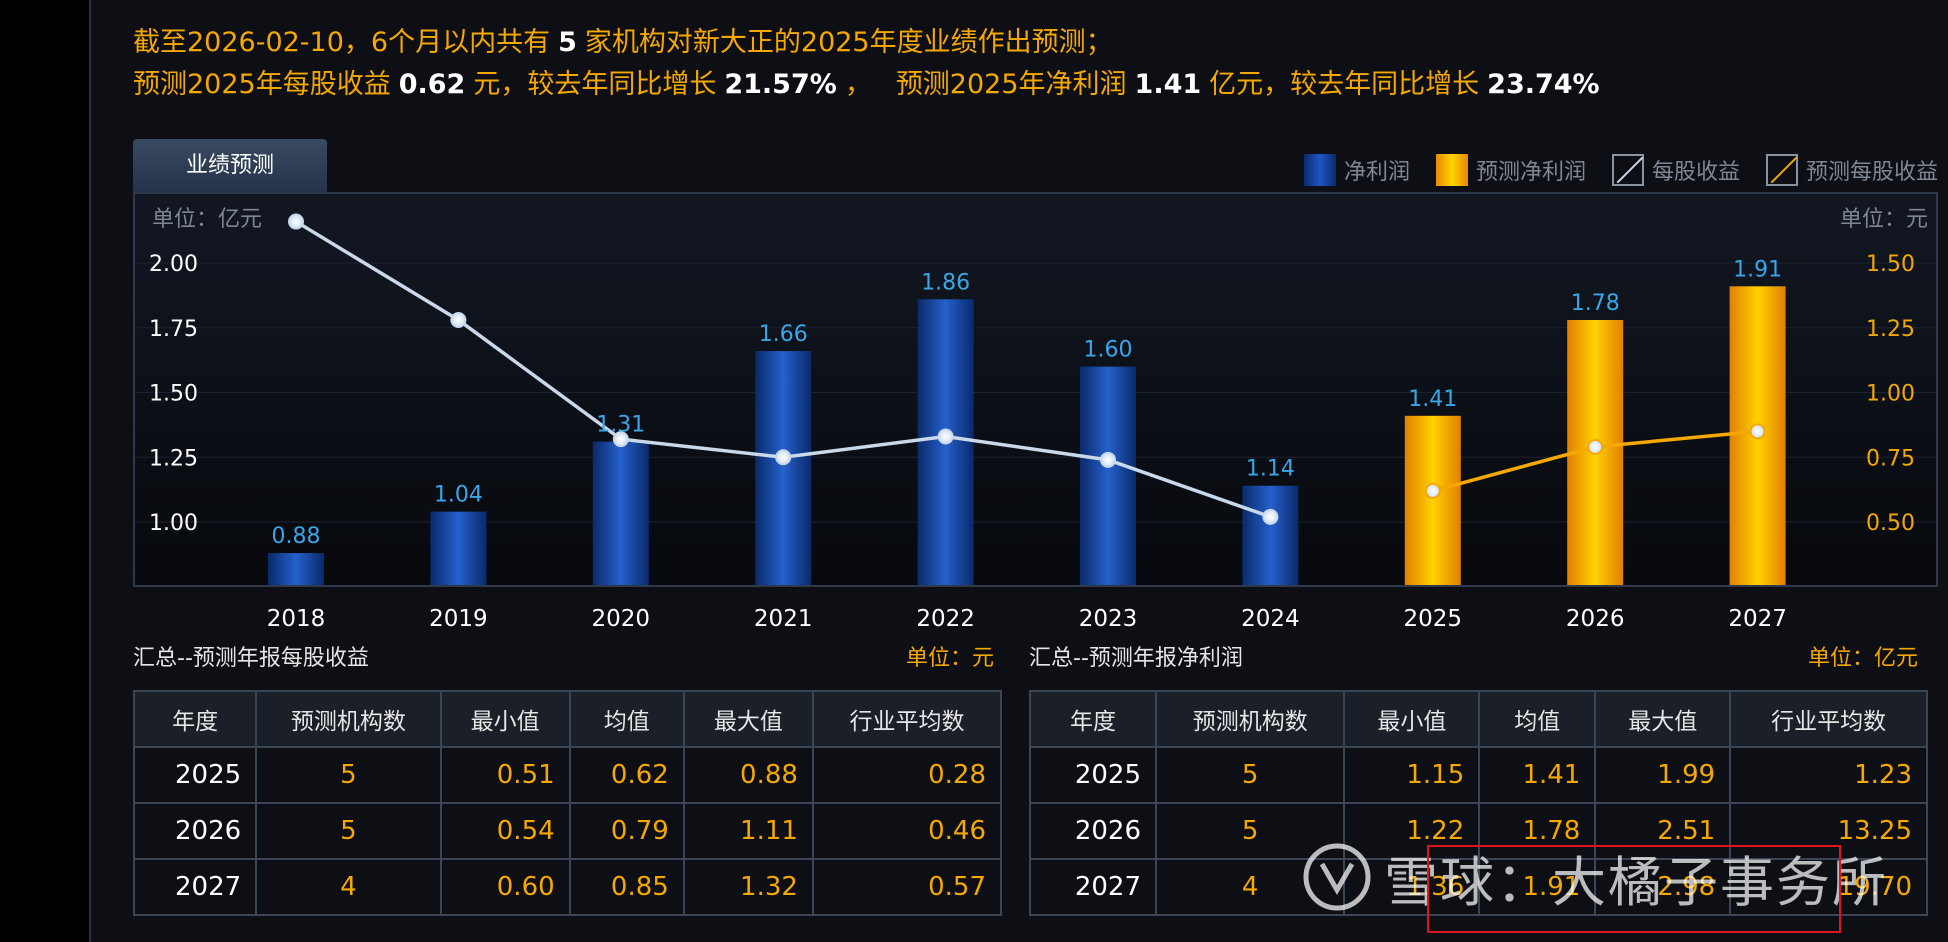 This screenshot has width=1948, height=942. What do you see at coordinates (945, 282) in the screenshot?
I see `bar-value-label: 1.86` at bounding box center [945, 282].